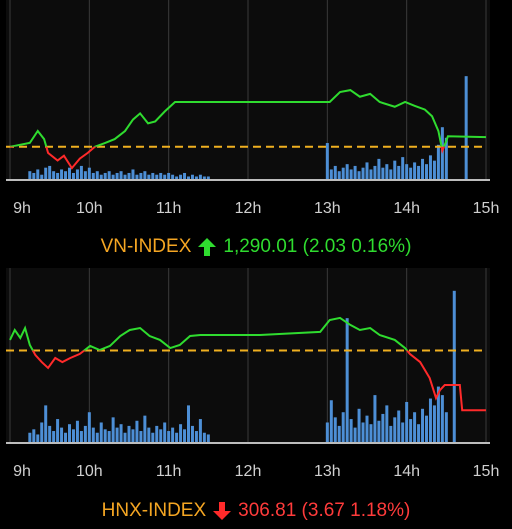 The width and height of the screenshot is (512, 529). What do you see at coordinates (89, 471) in the screenshot?
I see `x-tick-label: 10h` at bounding box center [89, 471].